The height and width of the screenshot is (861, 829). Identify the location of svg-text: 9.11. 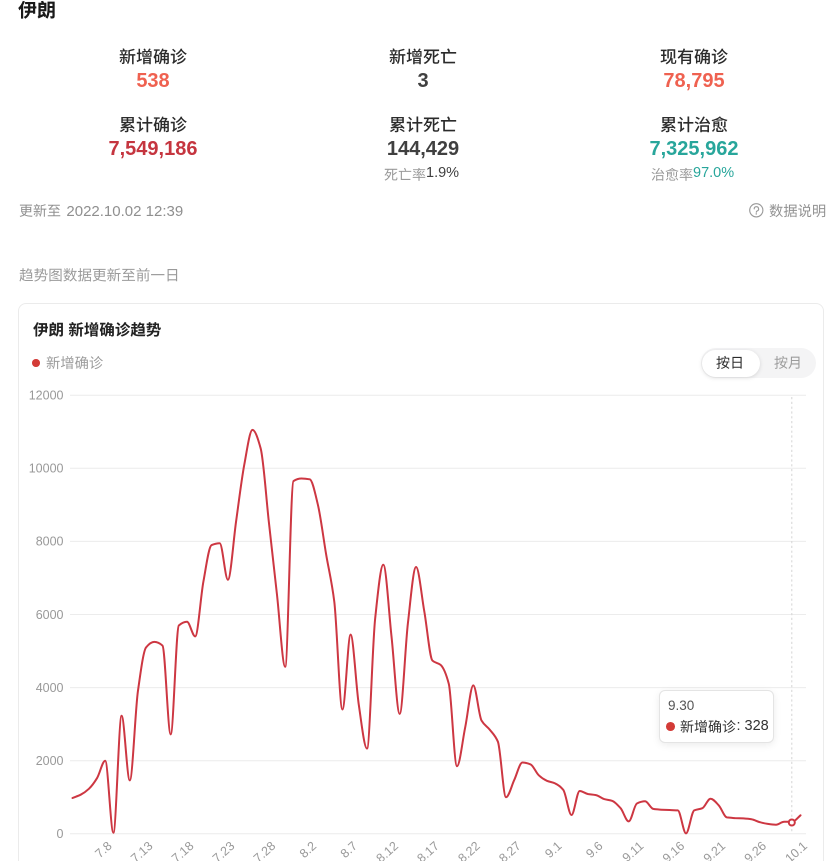
(633, 850).